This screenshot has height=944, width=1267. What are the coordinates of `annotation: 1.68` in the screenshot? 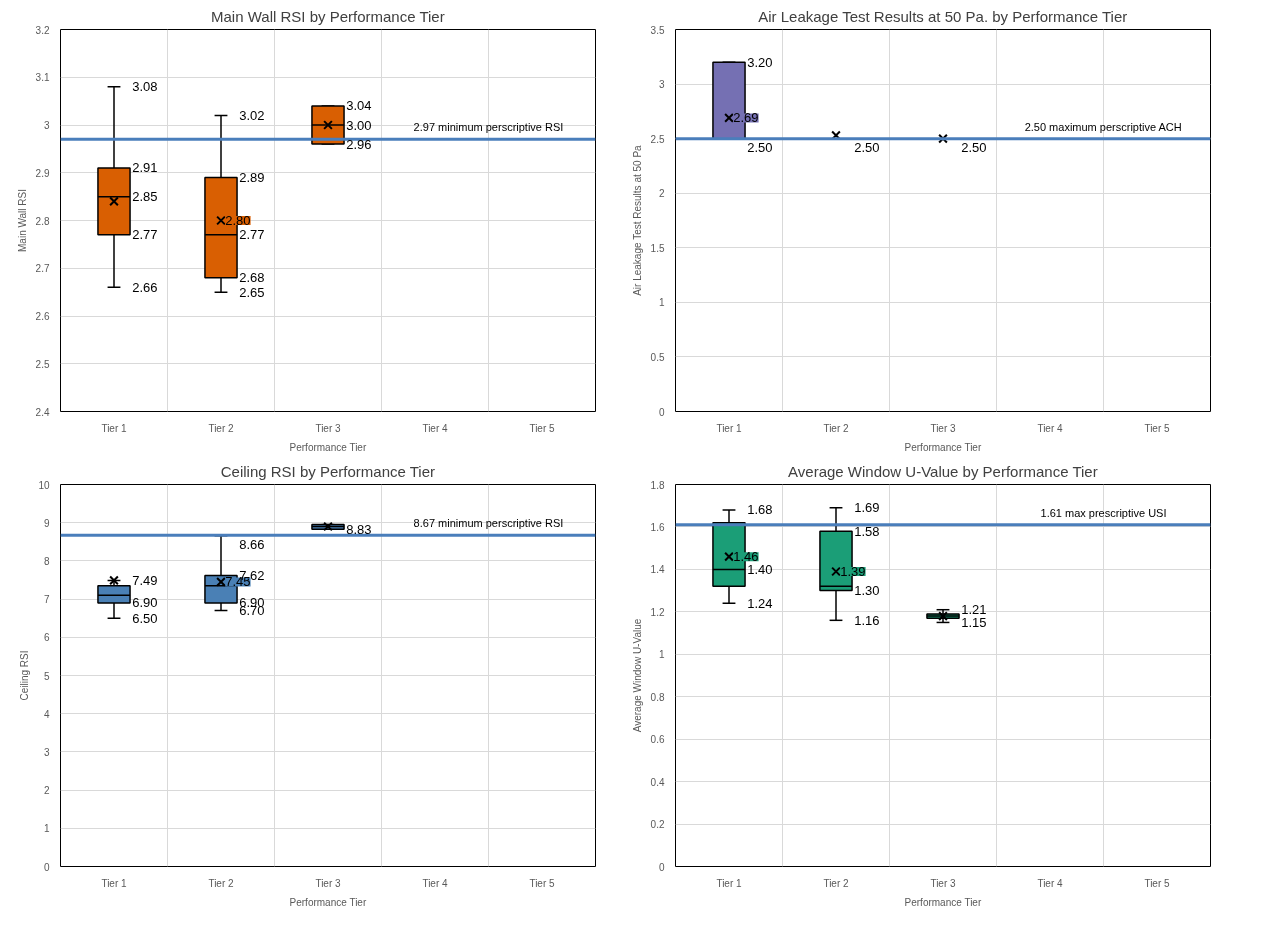 It's located at (760, 510).